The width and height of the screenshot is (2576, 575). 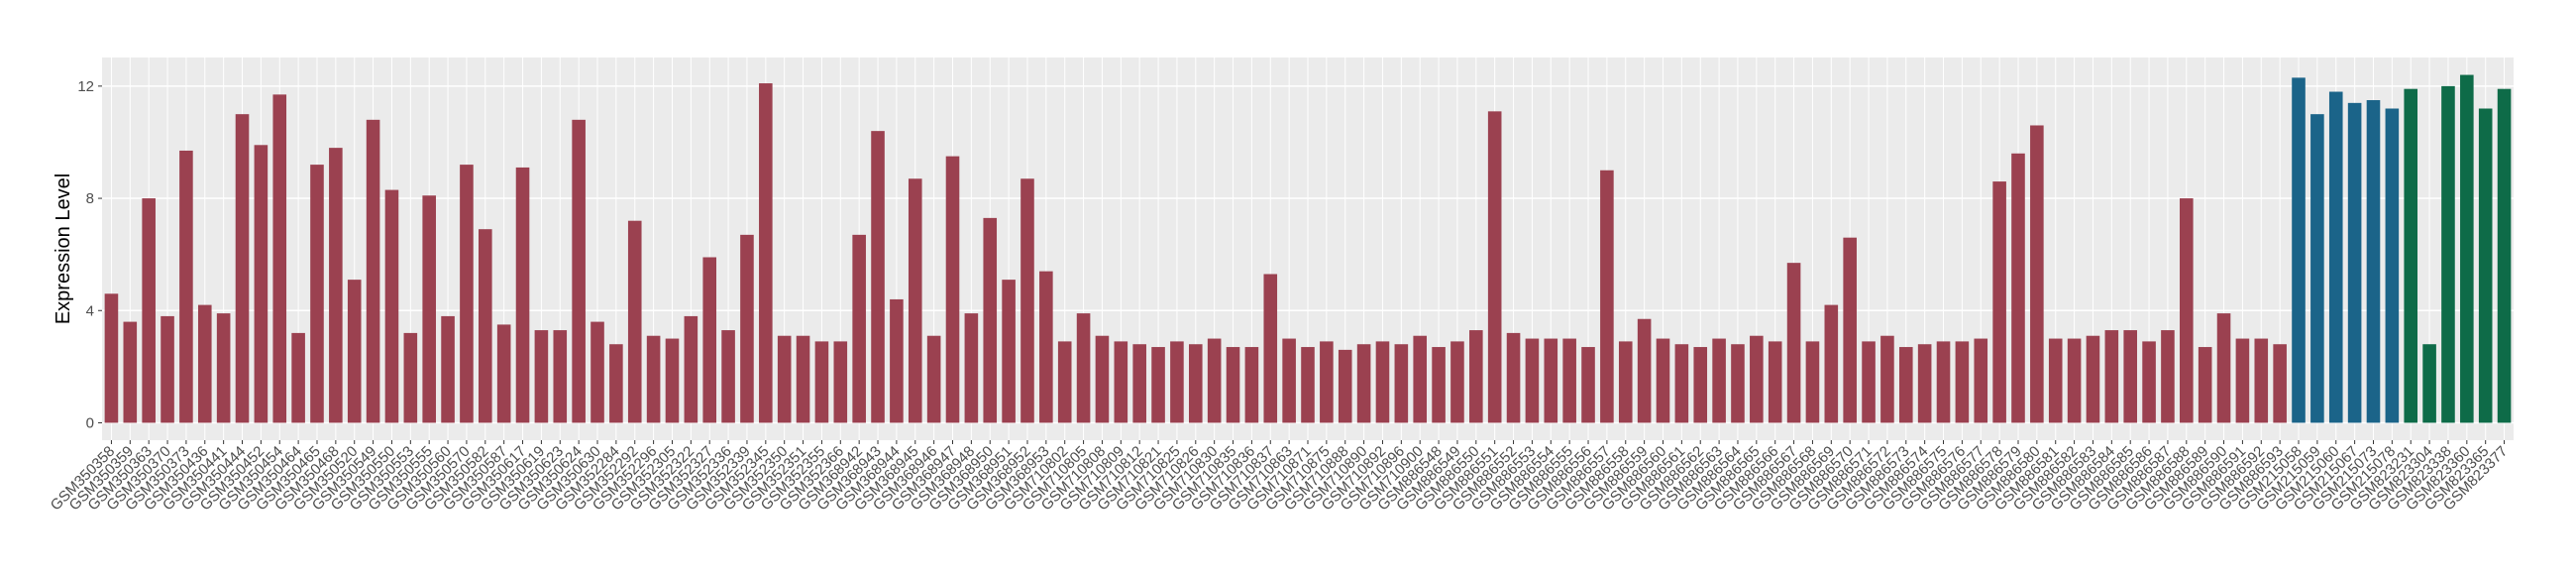 What do you see at coordinates (64, 248) in the screenshot?
I see `y-axis-label: Expression Level` at bounding box center [64, 248].